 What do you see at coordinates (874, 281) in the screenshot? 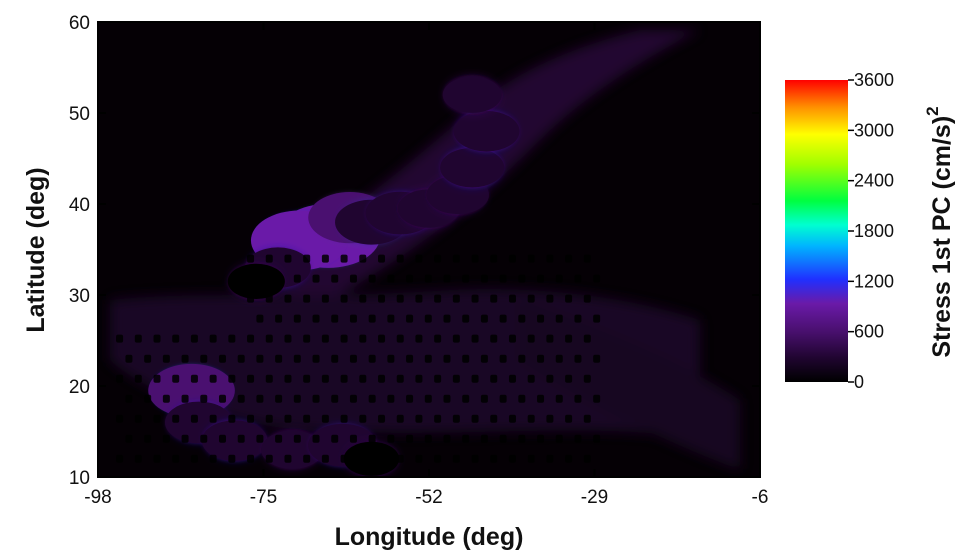
I see `colorbar-tick-label: 1200` at bounding box center [874, 281].